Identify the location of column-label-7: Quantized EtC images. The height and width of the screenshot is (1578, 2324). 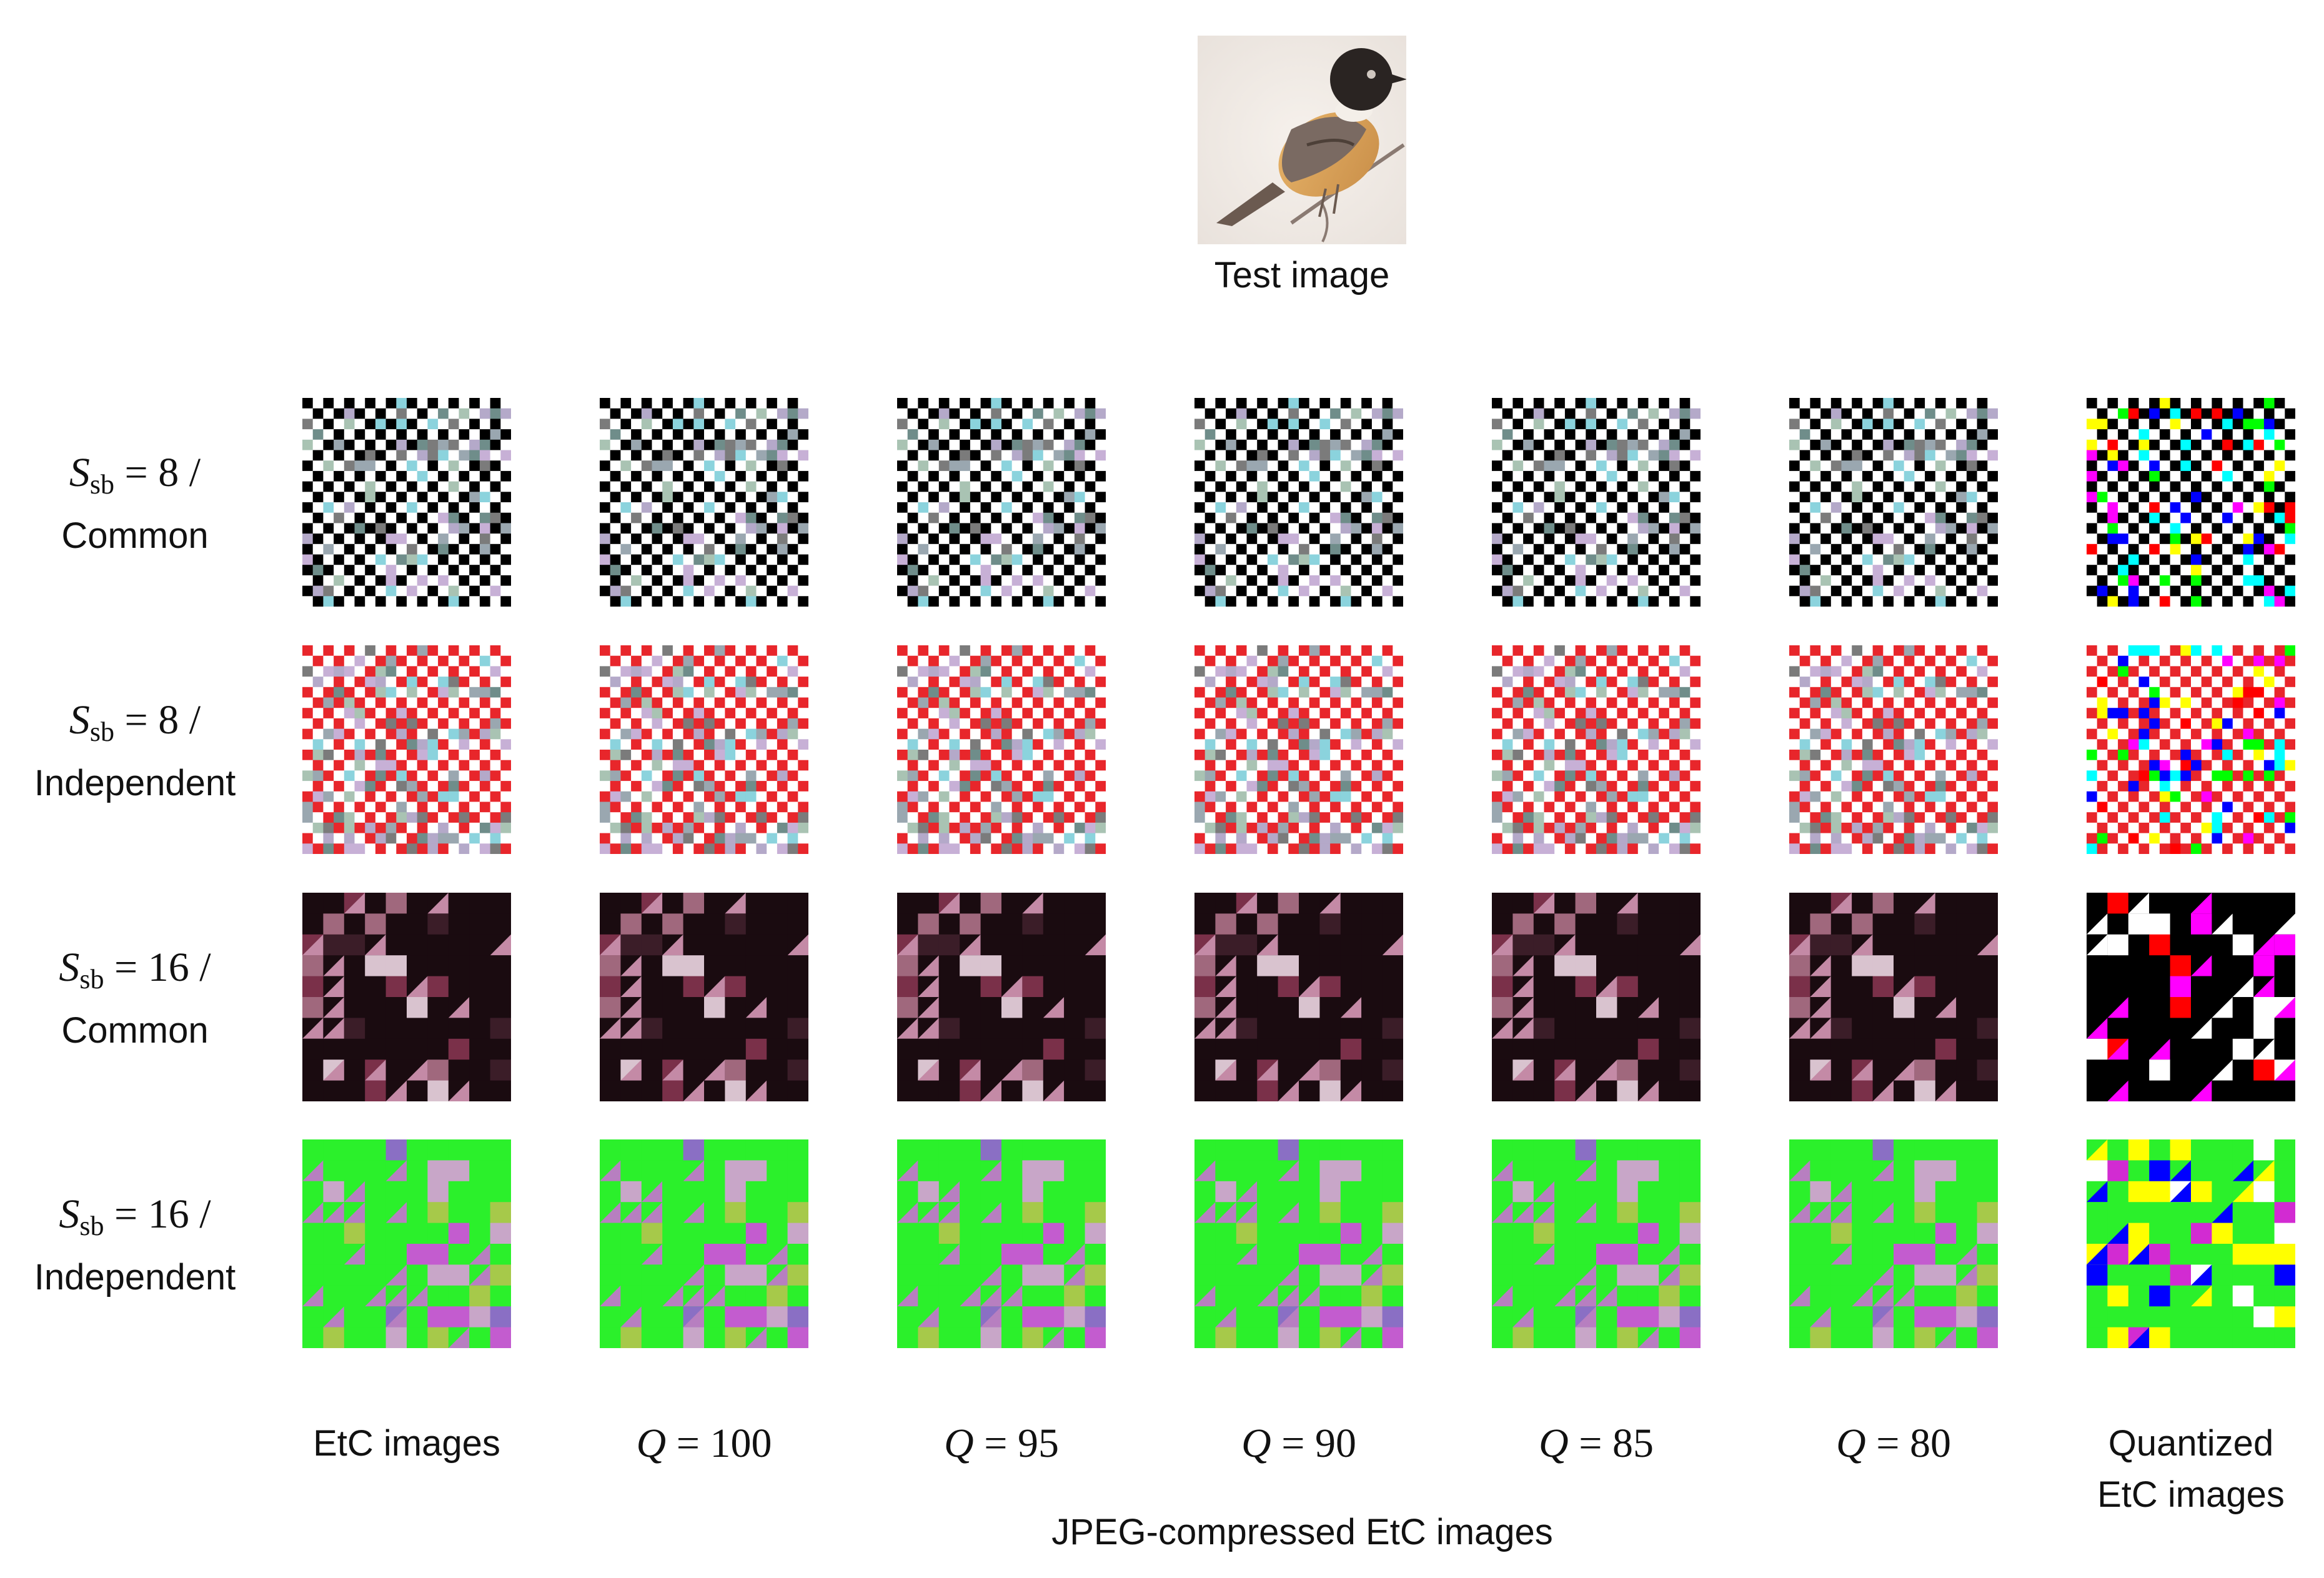
(2188, 1469).